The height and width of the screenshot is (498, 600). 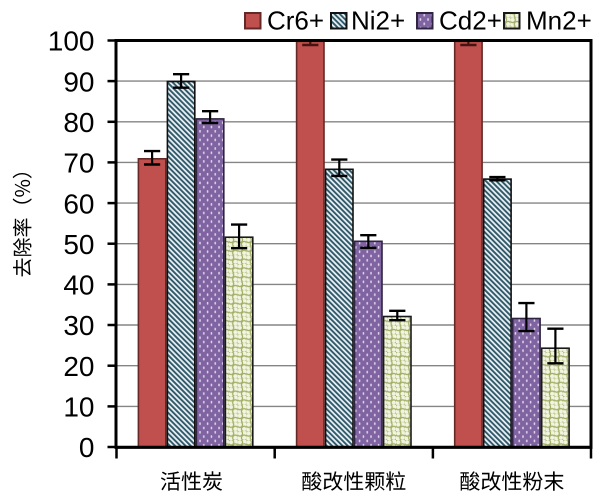 I want to click on svg-text: Ni2+, so click(x=378, y=21).